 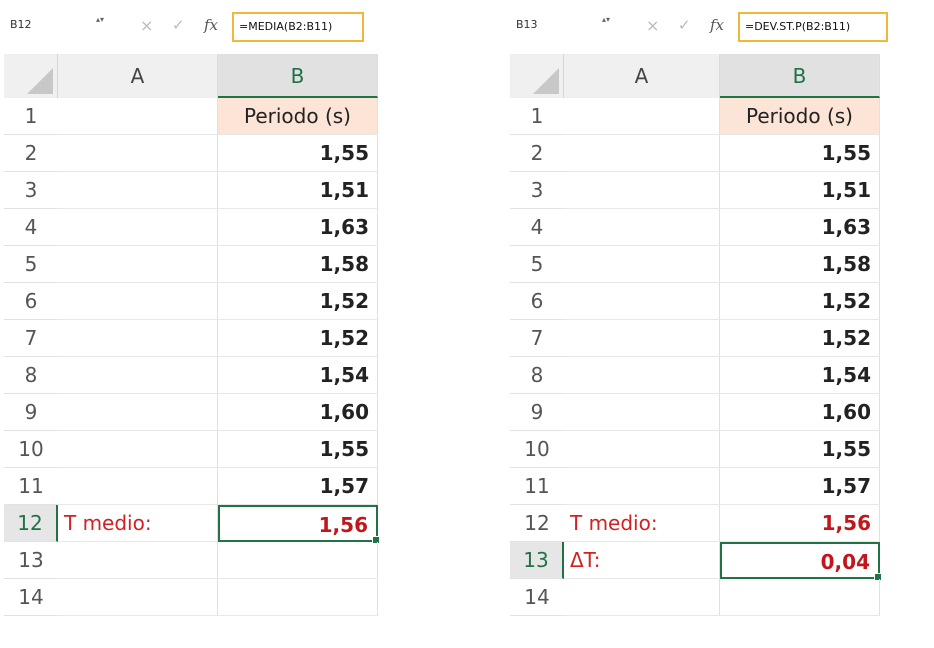 What do you see at coordinates (527, 24) in the screenshot?
I see `name-box: B13` at bounding box center [527, 24].